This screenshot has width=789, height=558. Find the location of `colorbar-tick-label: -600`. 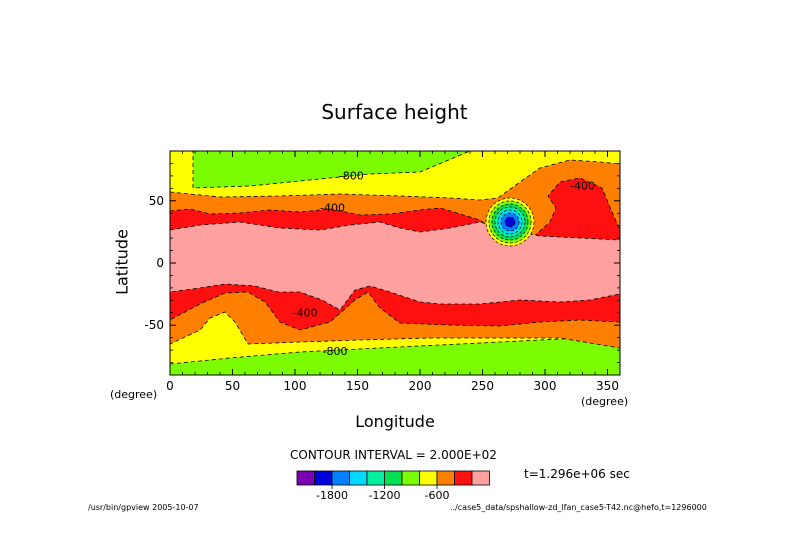

colorbar-tick-label: -600 is located at coordinates (437, 495).